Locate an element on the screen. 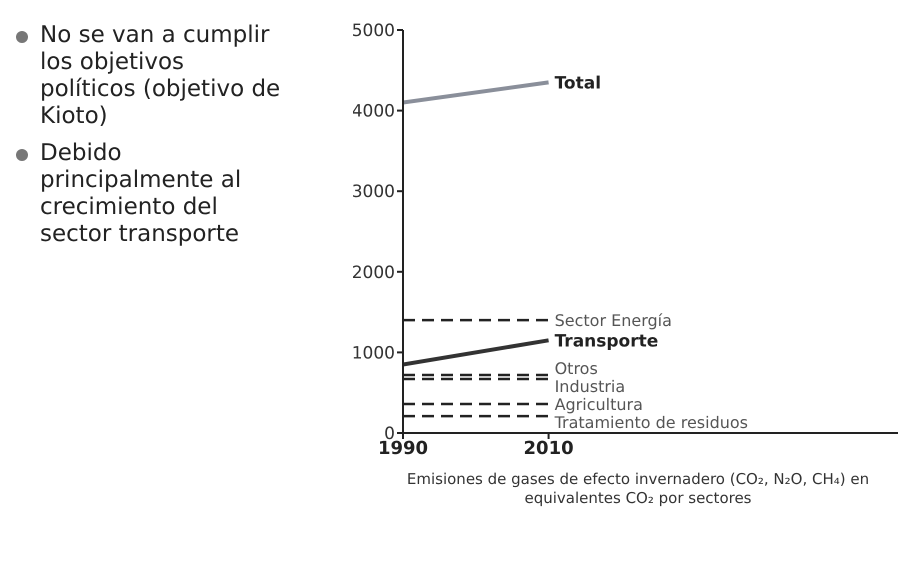  y-tick-label: 2000 is located at coordinates (373, 272).